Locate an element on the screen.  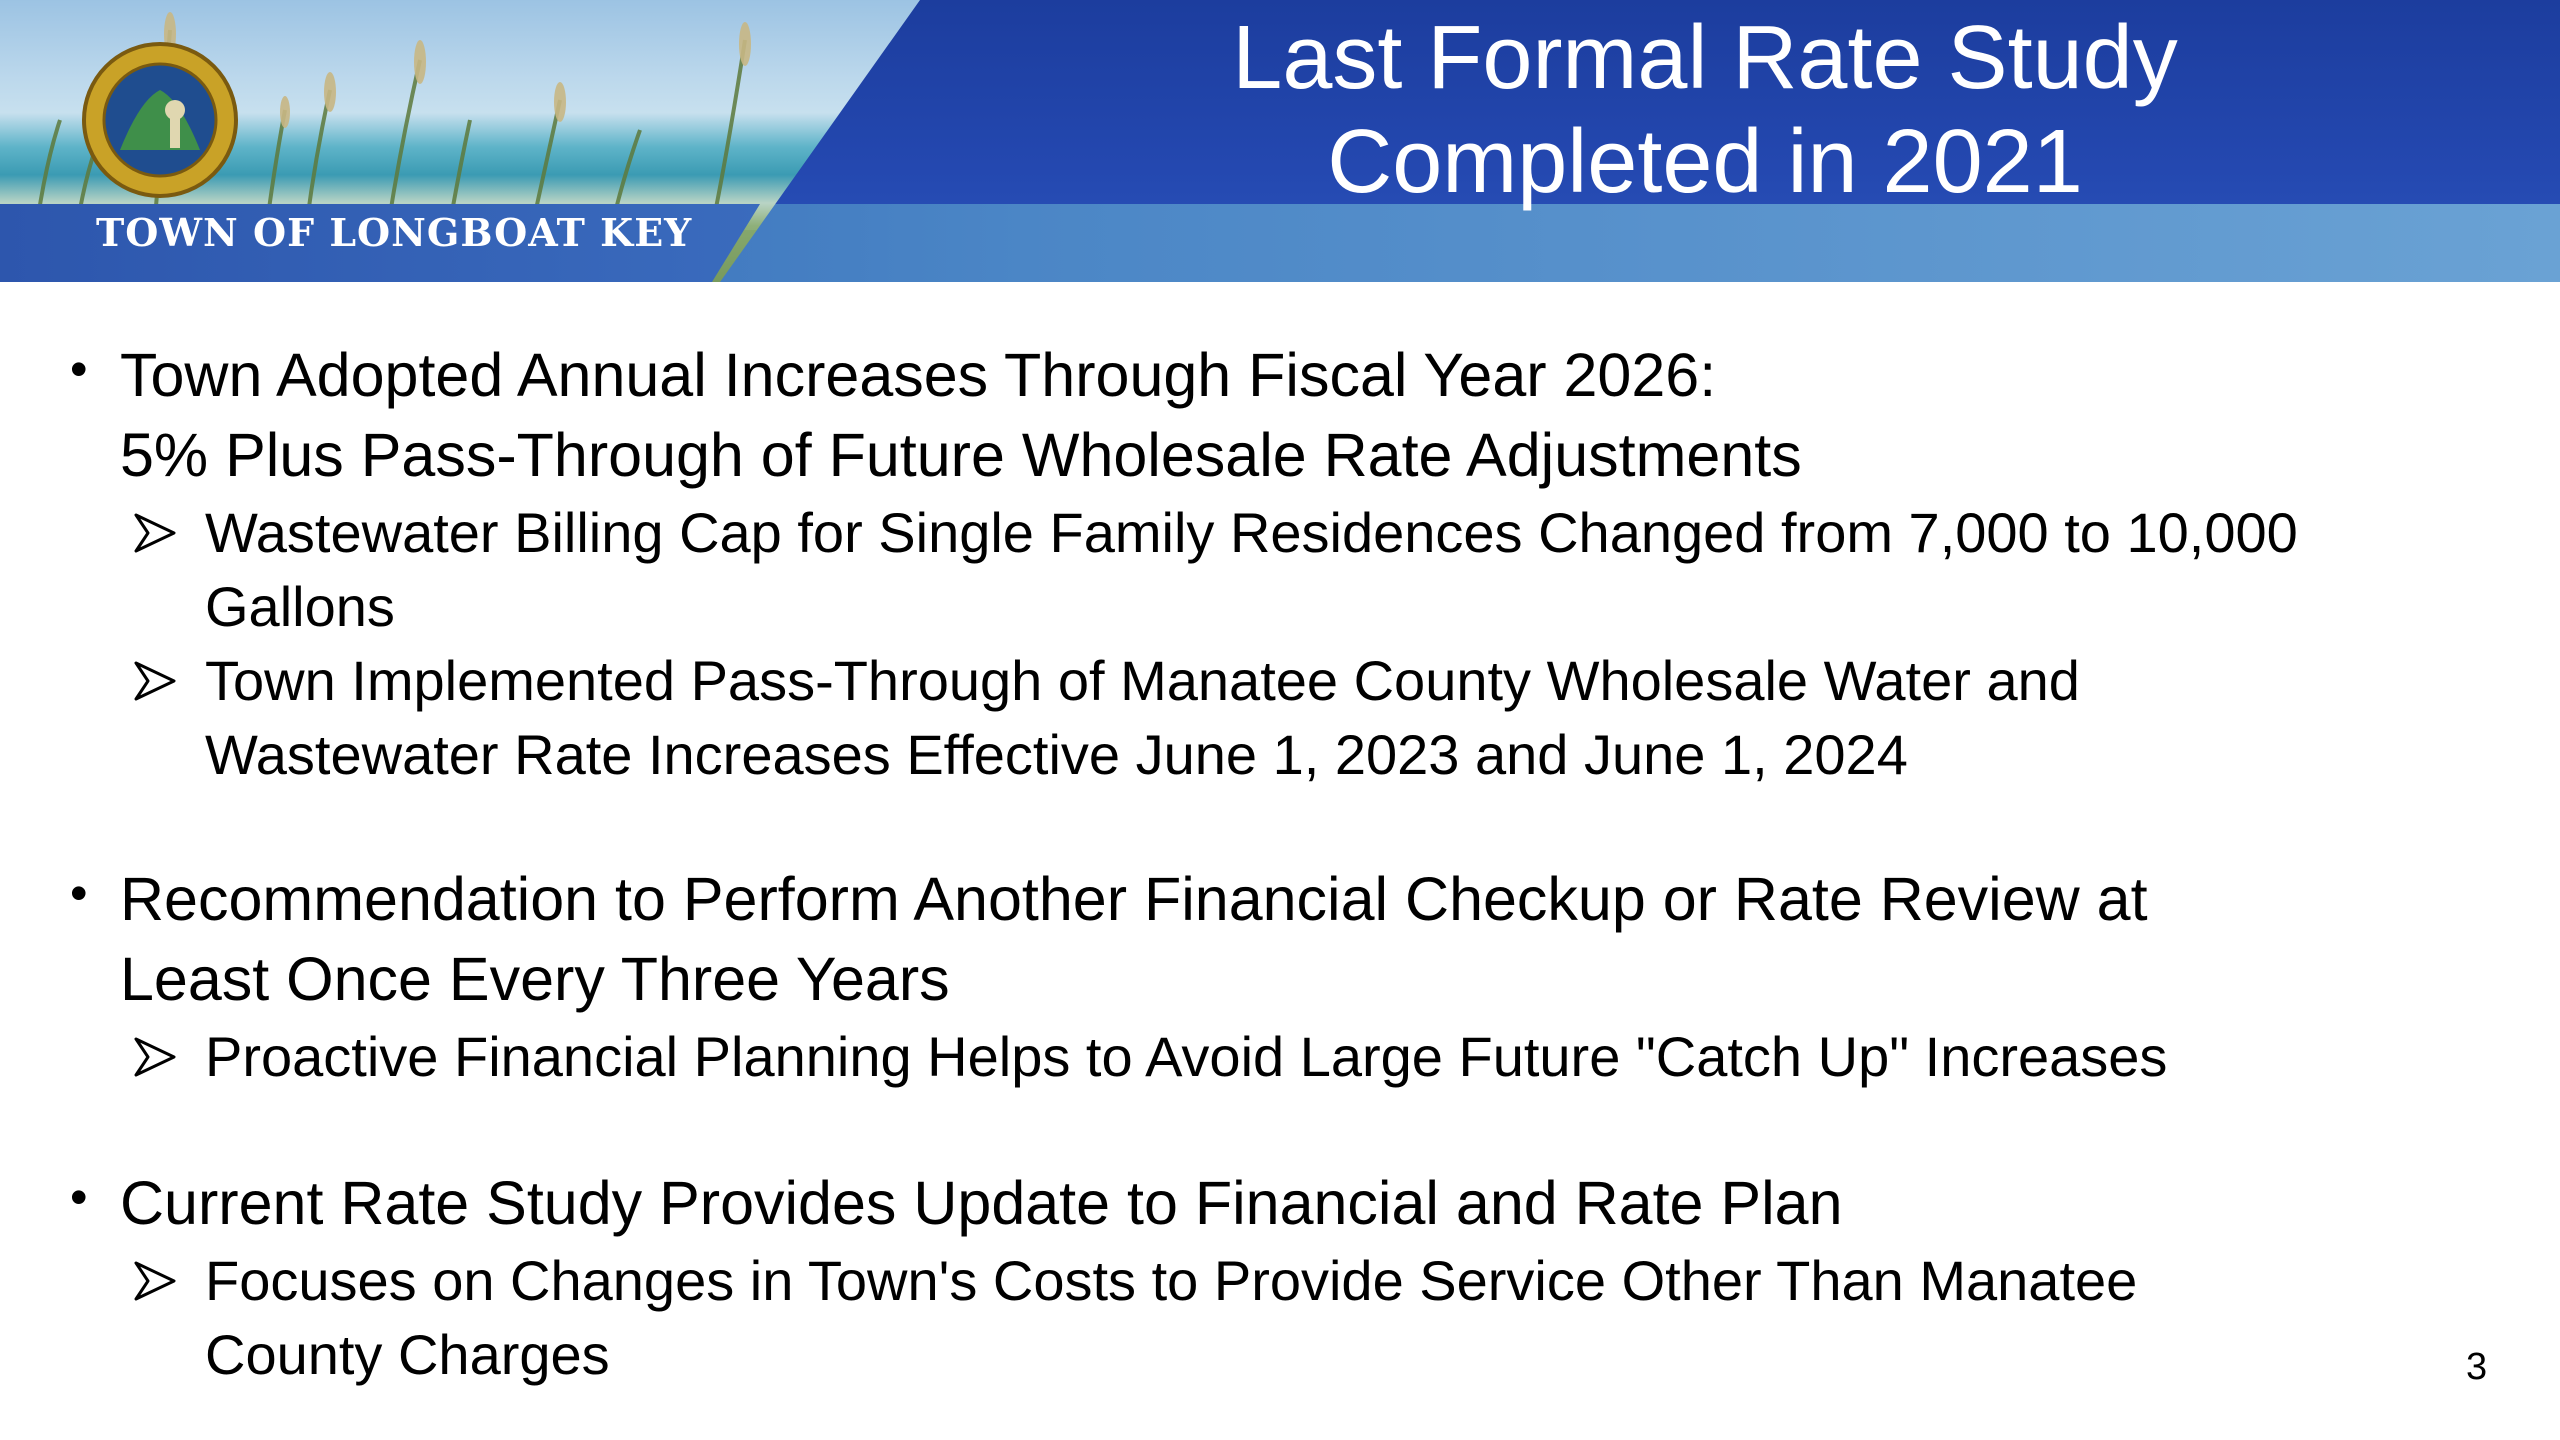
title-line-1: Last Formal Rate Study is located at coordinates (1705, 58).